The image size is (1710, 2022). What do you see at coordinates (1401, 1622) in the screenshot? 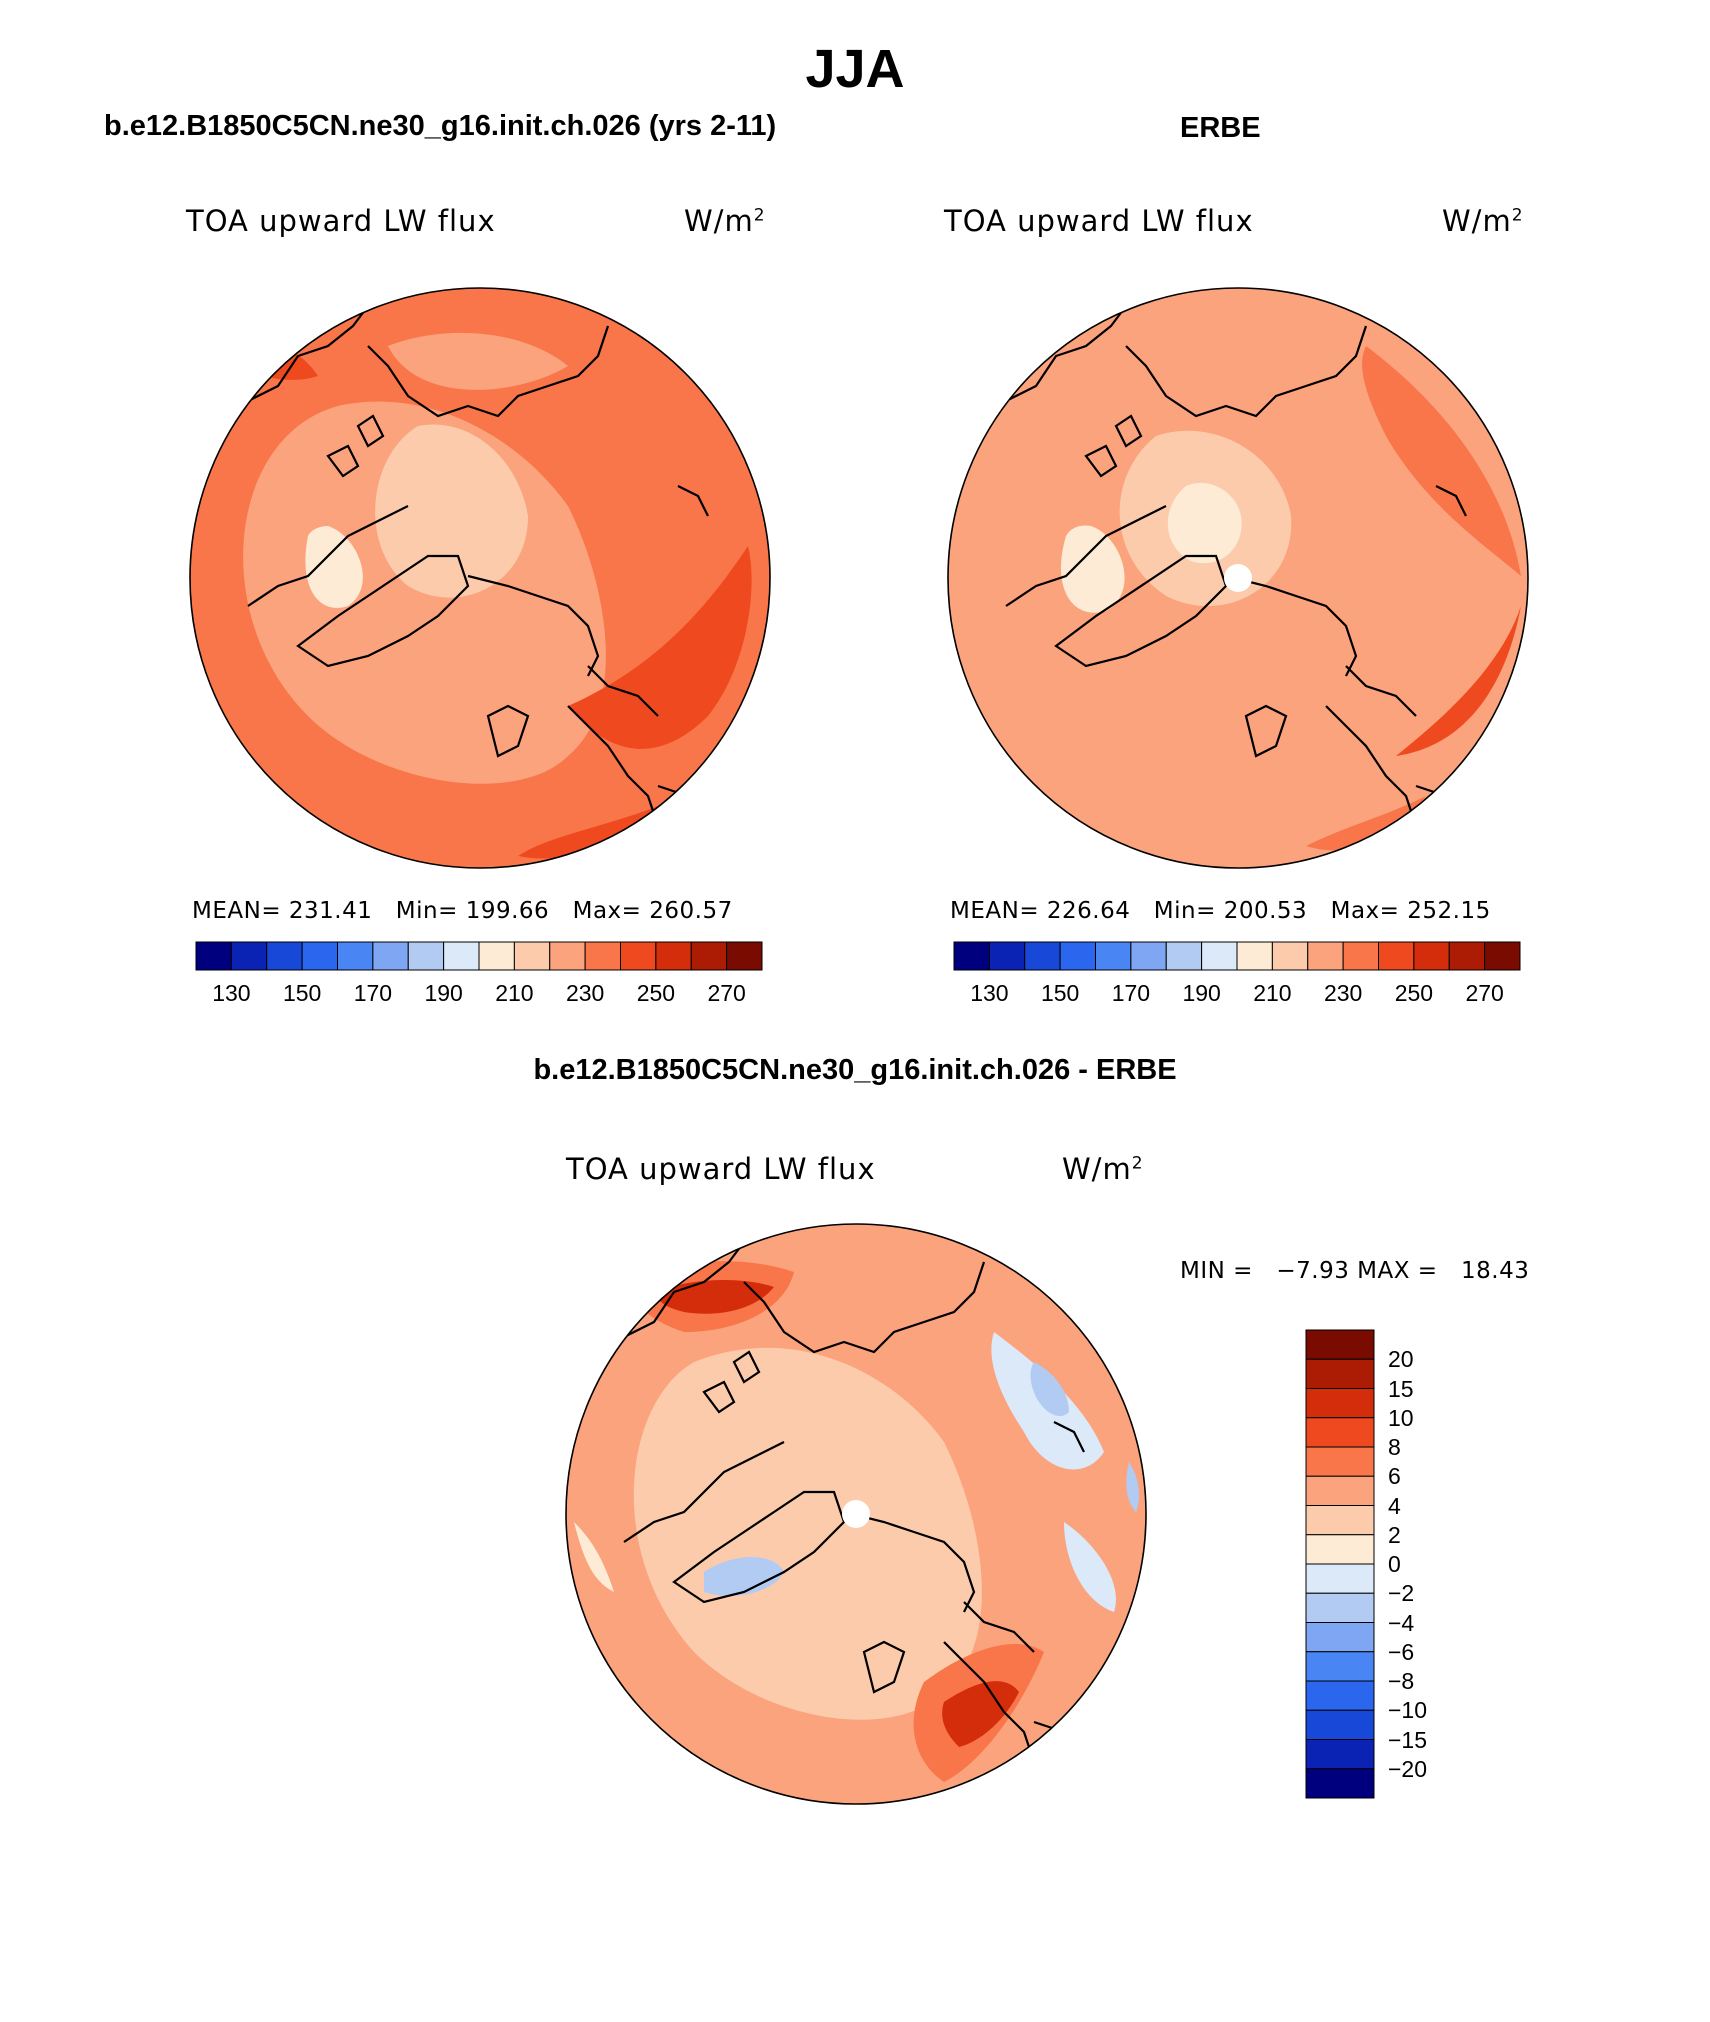
I see `colorbar-tick-label: −4` at bounding box center [1401, 1622].